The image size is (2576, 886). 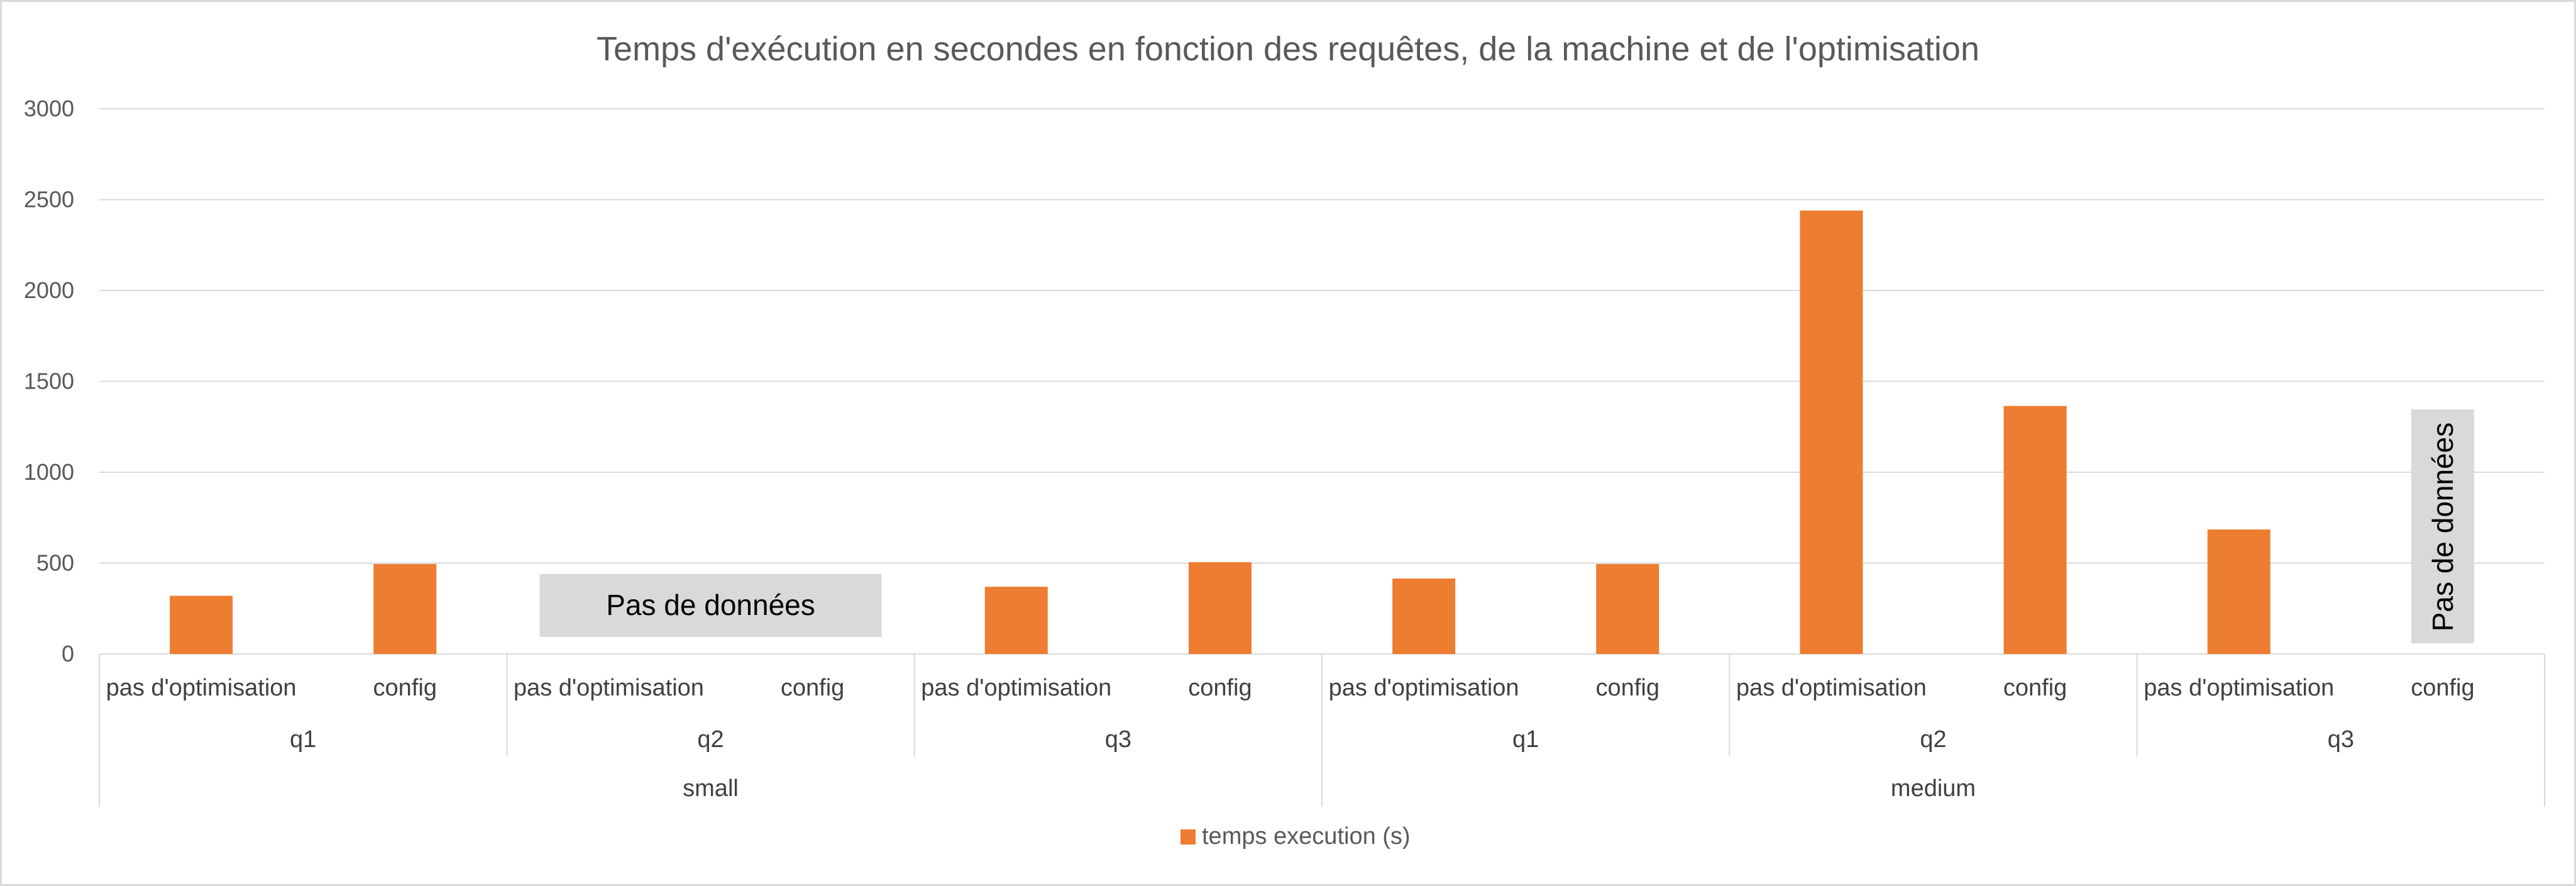 What do you see at coordinates (68, 654) in the screenshot?
I see `y-tick-label: 0` at bounding box center [68, 654].